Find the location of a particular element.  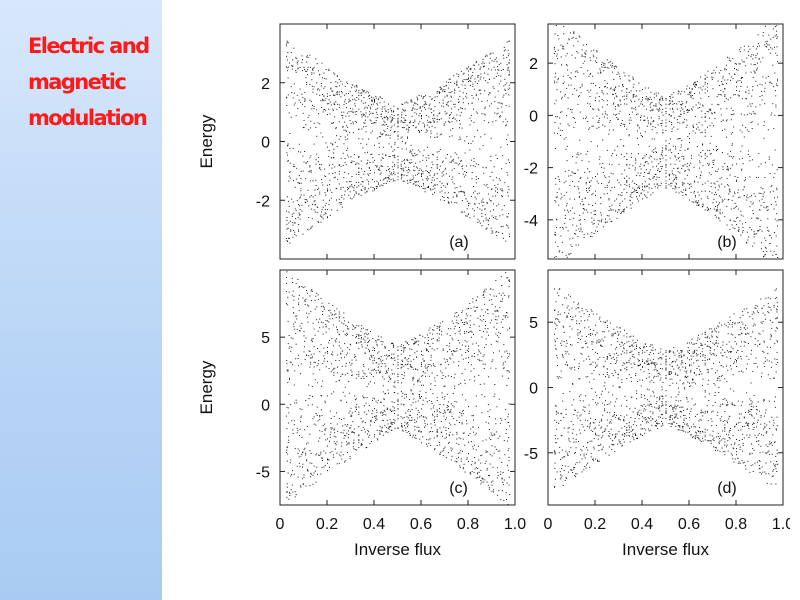

y-axis-label: Energy is located at coordinates (206, 141).